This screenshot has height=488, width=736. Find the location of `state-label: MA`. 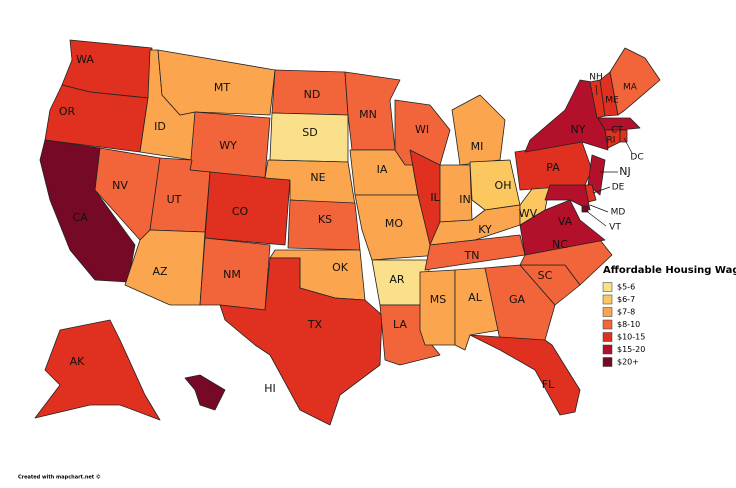

state-label: MA is located at coordinates (630, 88).